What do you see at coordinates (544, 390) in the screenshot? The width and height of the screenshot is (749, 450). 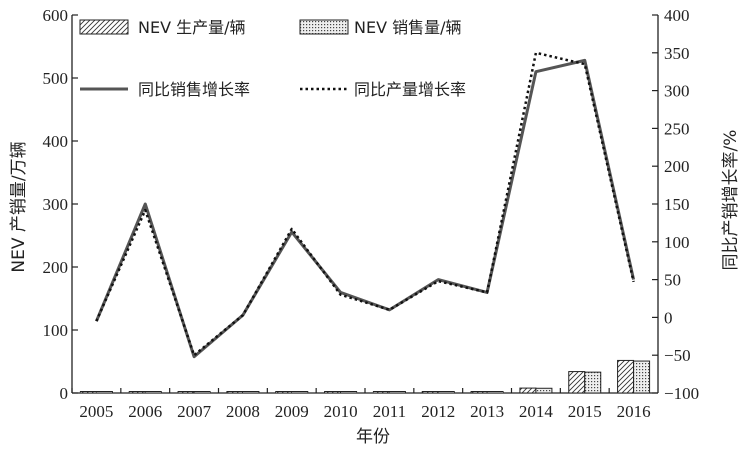 I see `bar-sales-2014` at bounding box center [544, 390].